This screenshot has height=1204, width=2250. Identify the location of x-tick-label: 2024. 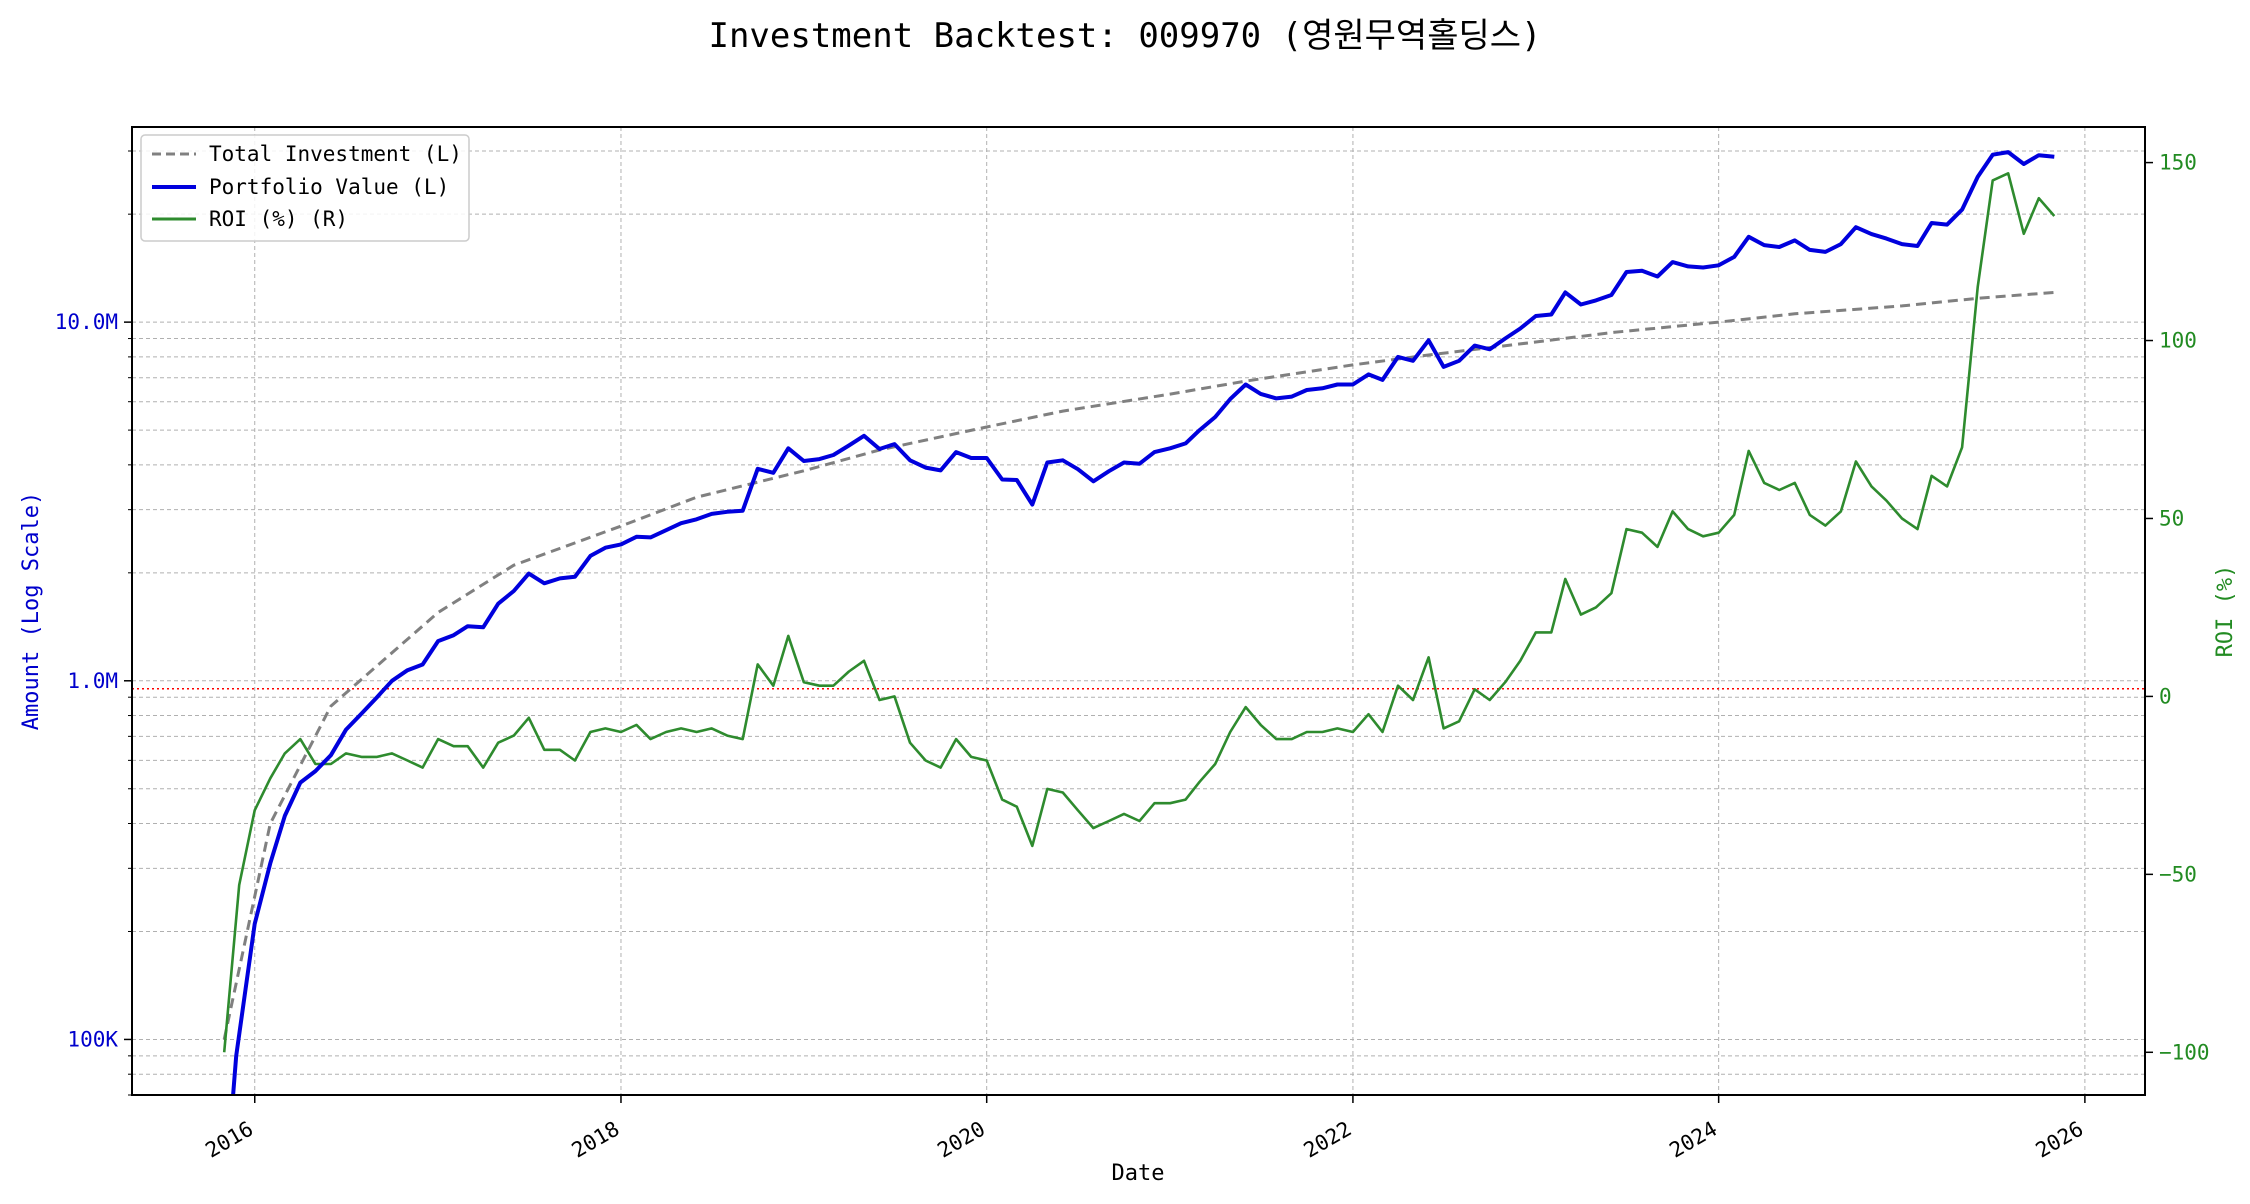
(1693, 1140).